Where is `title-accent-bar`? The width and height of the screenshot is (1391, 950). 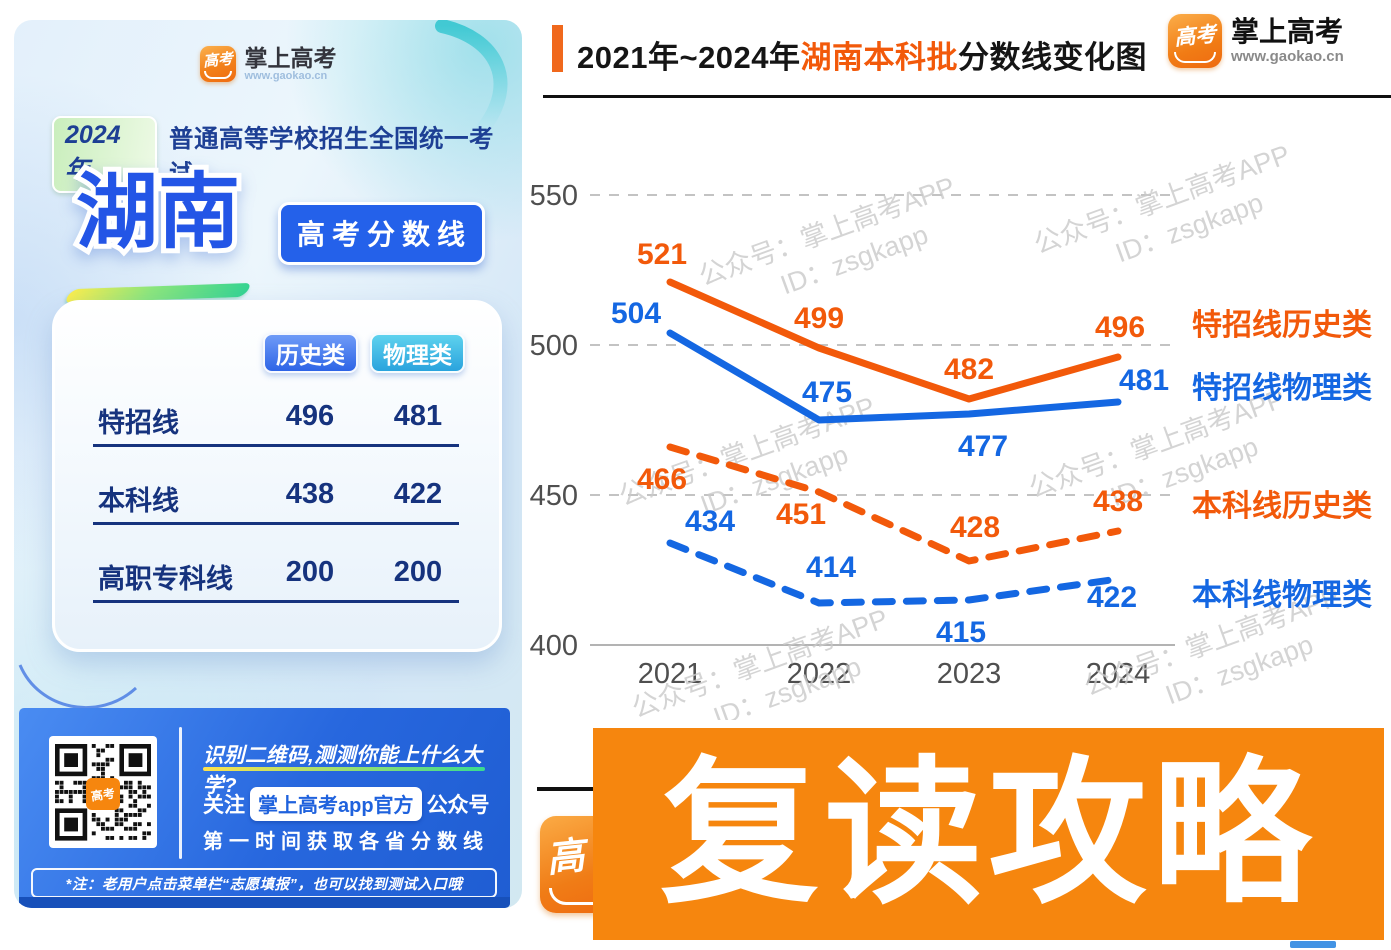 title-accent-bar is located at coordinates (557, 48).